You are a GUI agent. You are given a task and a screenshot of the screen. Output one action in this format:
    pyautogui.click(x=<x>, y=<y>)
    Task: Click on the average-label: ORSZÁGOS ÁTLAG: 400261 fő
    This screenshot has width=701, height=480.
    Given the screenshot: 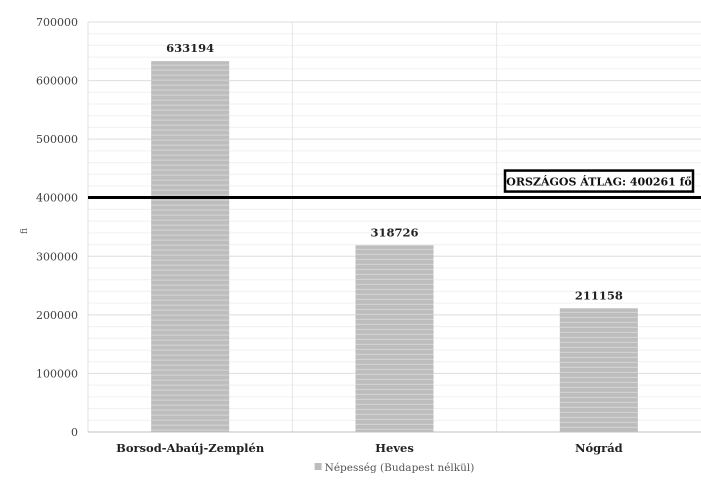 What is the action you would take?
    pyautogui.click(x=598, y=182)
    